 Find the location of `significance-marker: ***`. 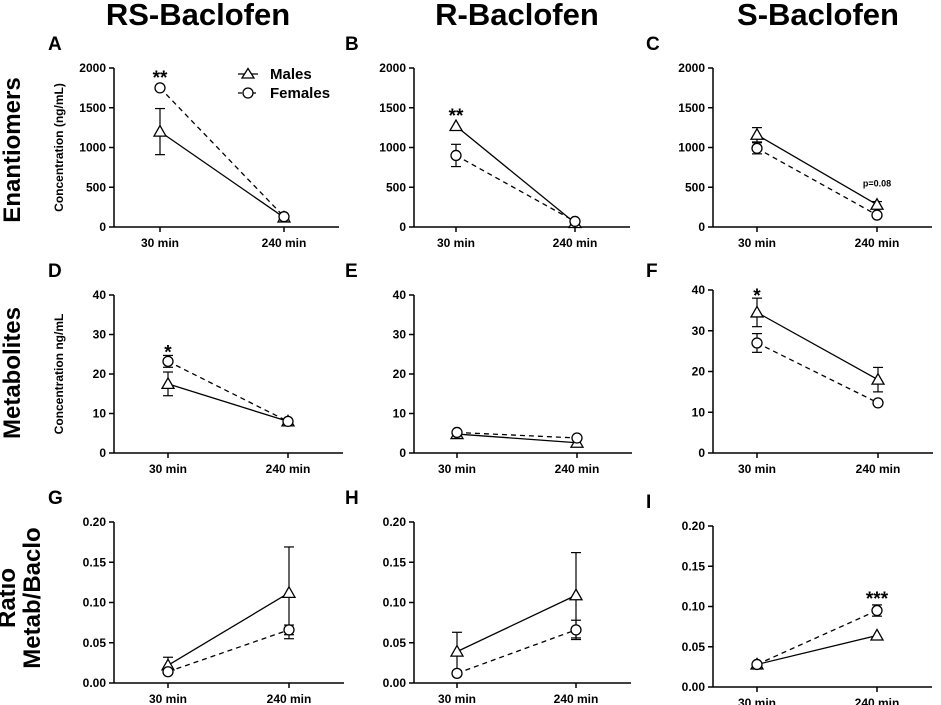

significance-marker: *** is located at coordinates (877, 599).